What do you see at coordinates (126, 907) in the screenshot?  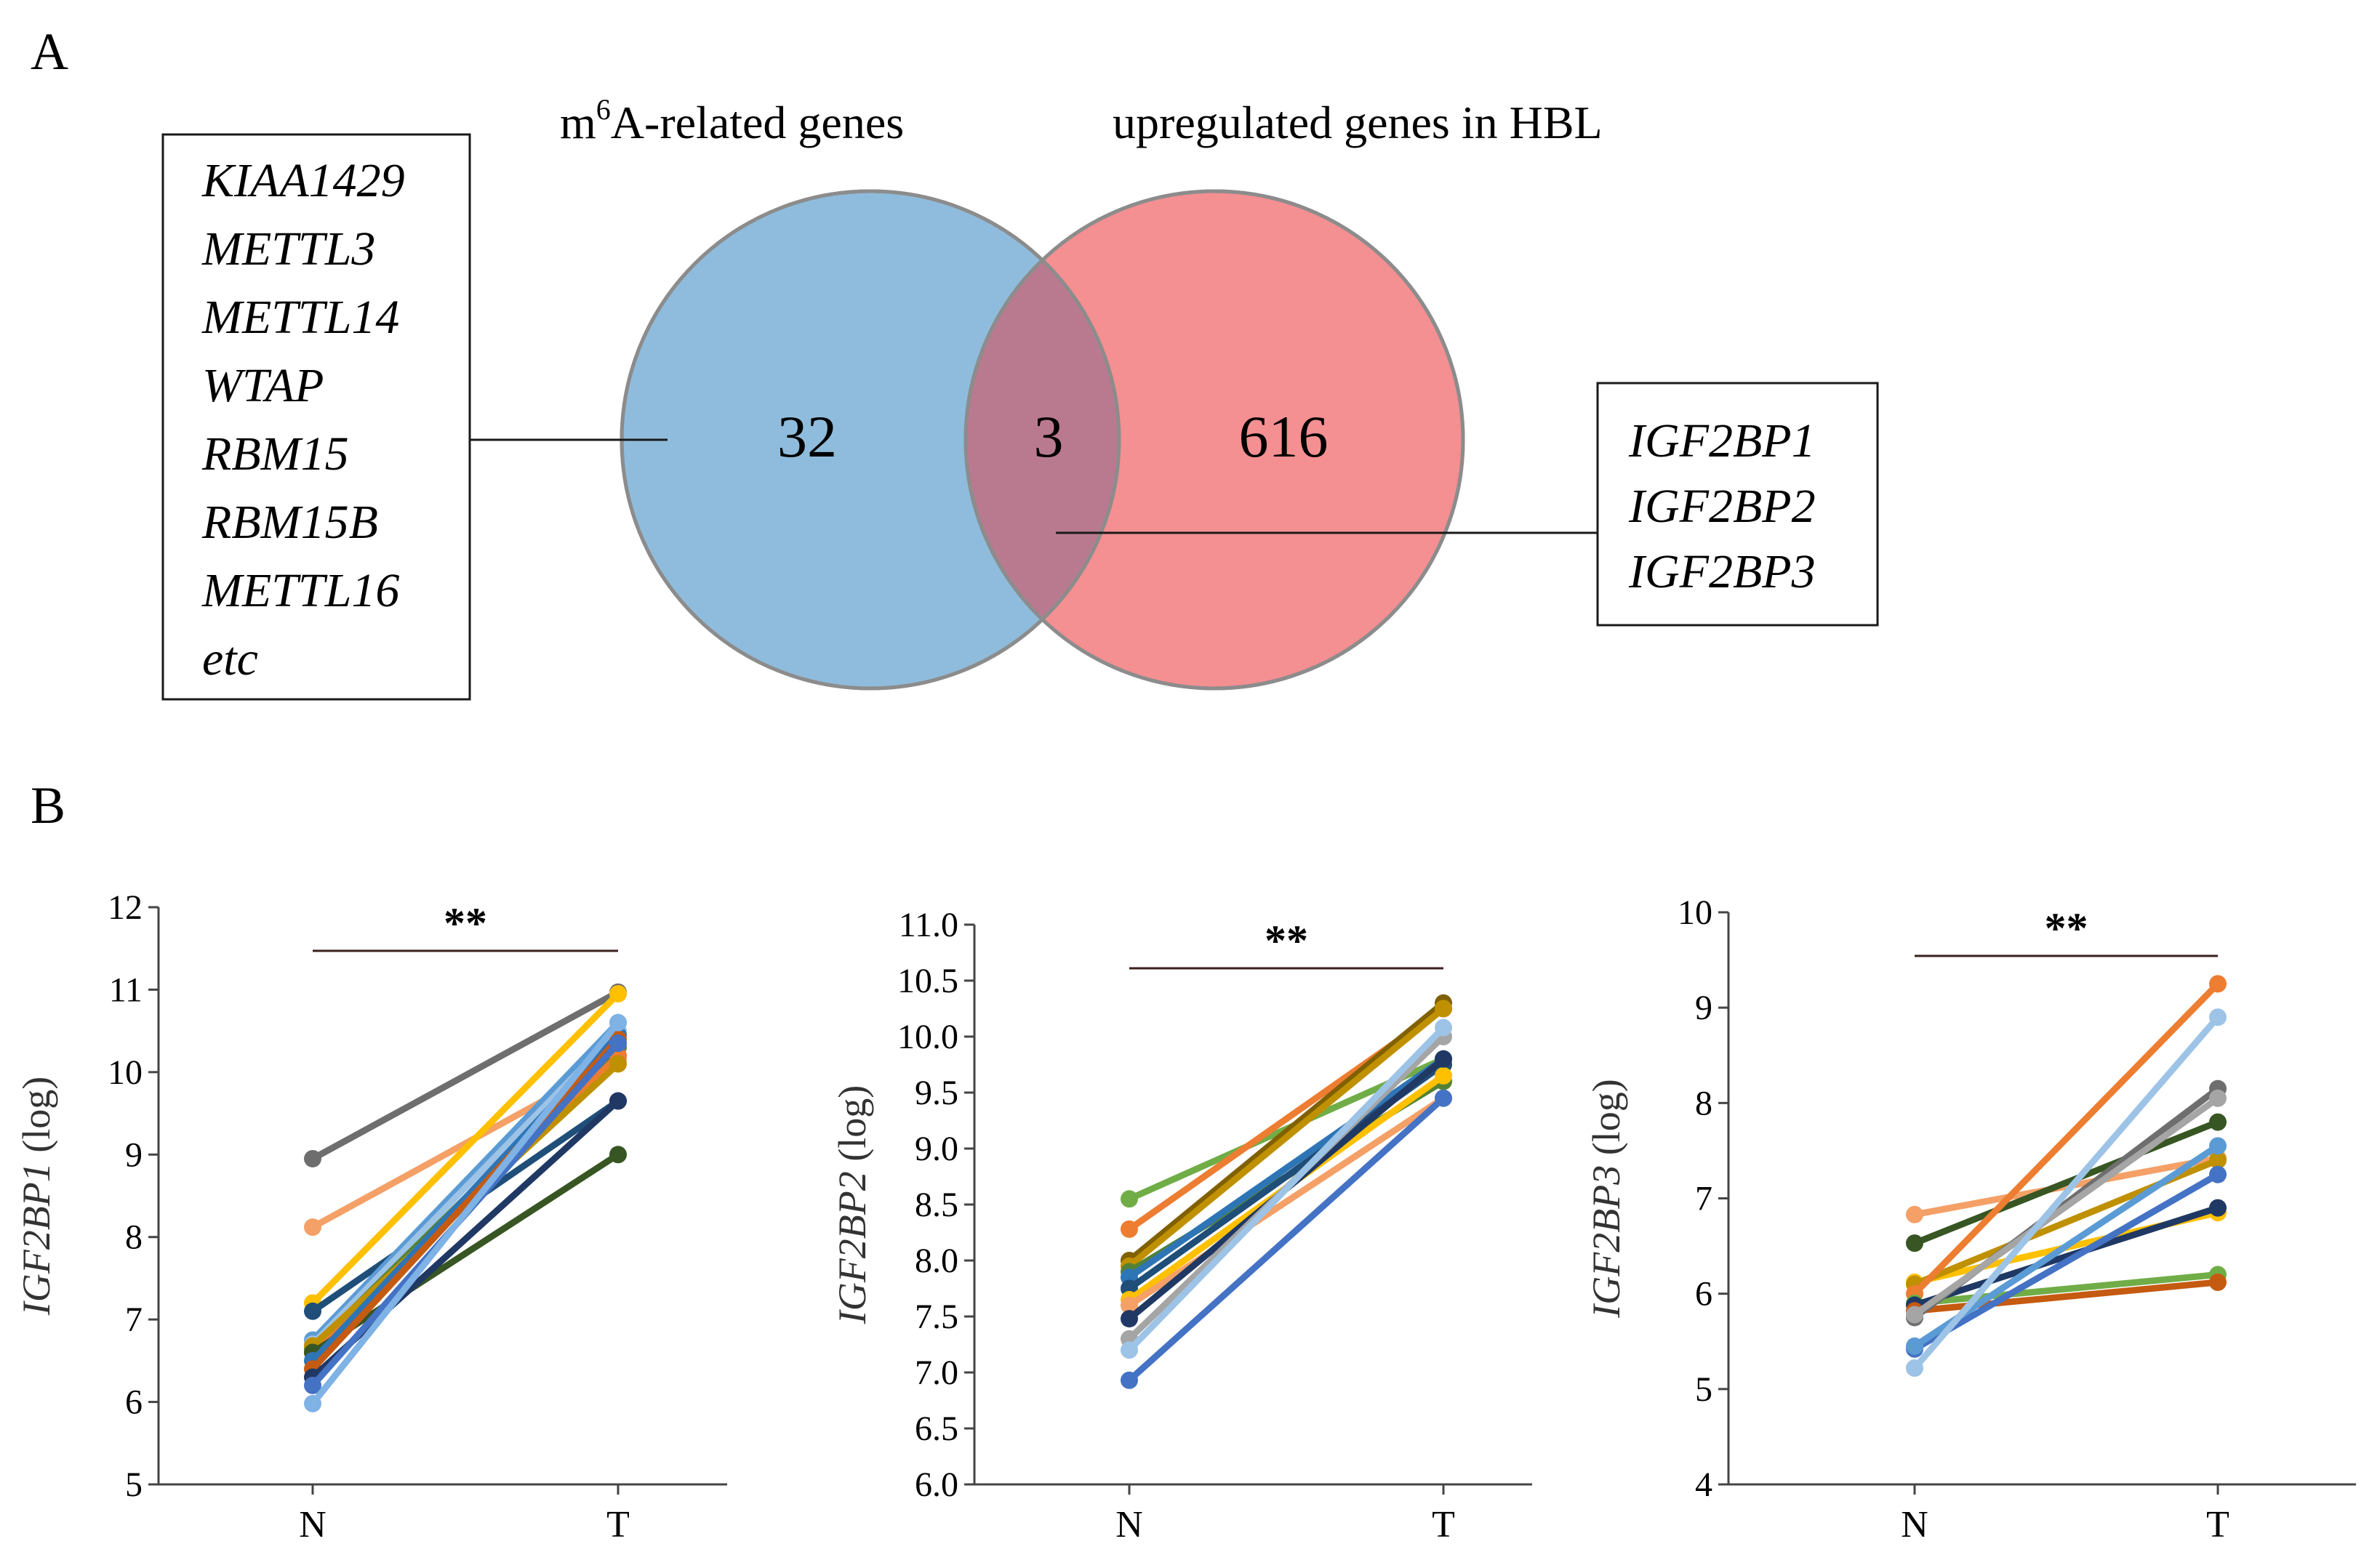 I see `y-tick-label: 12` at bounding box center [126, 907].